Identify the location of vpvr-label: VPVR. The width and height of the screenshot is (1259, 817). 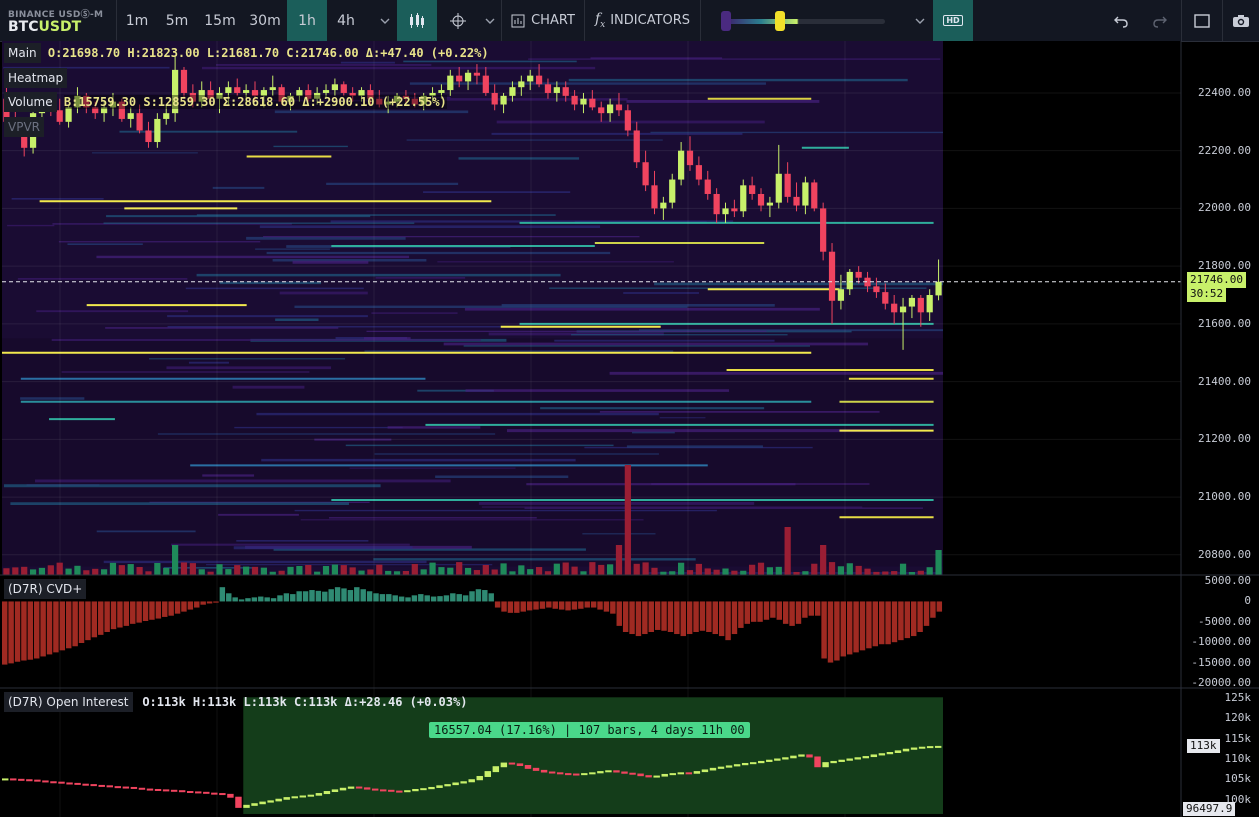
(24, 127).